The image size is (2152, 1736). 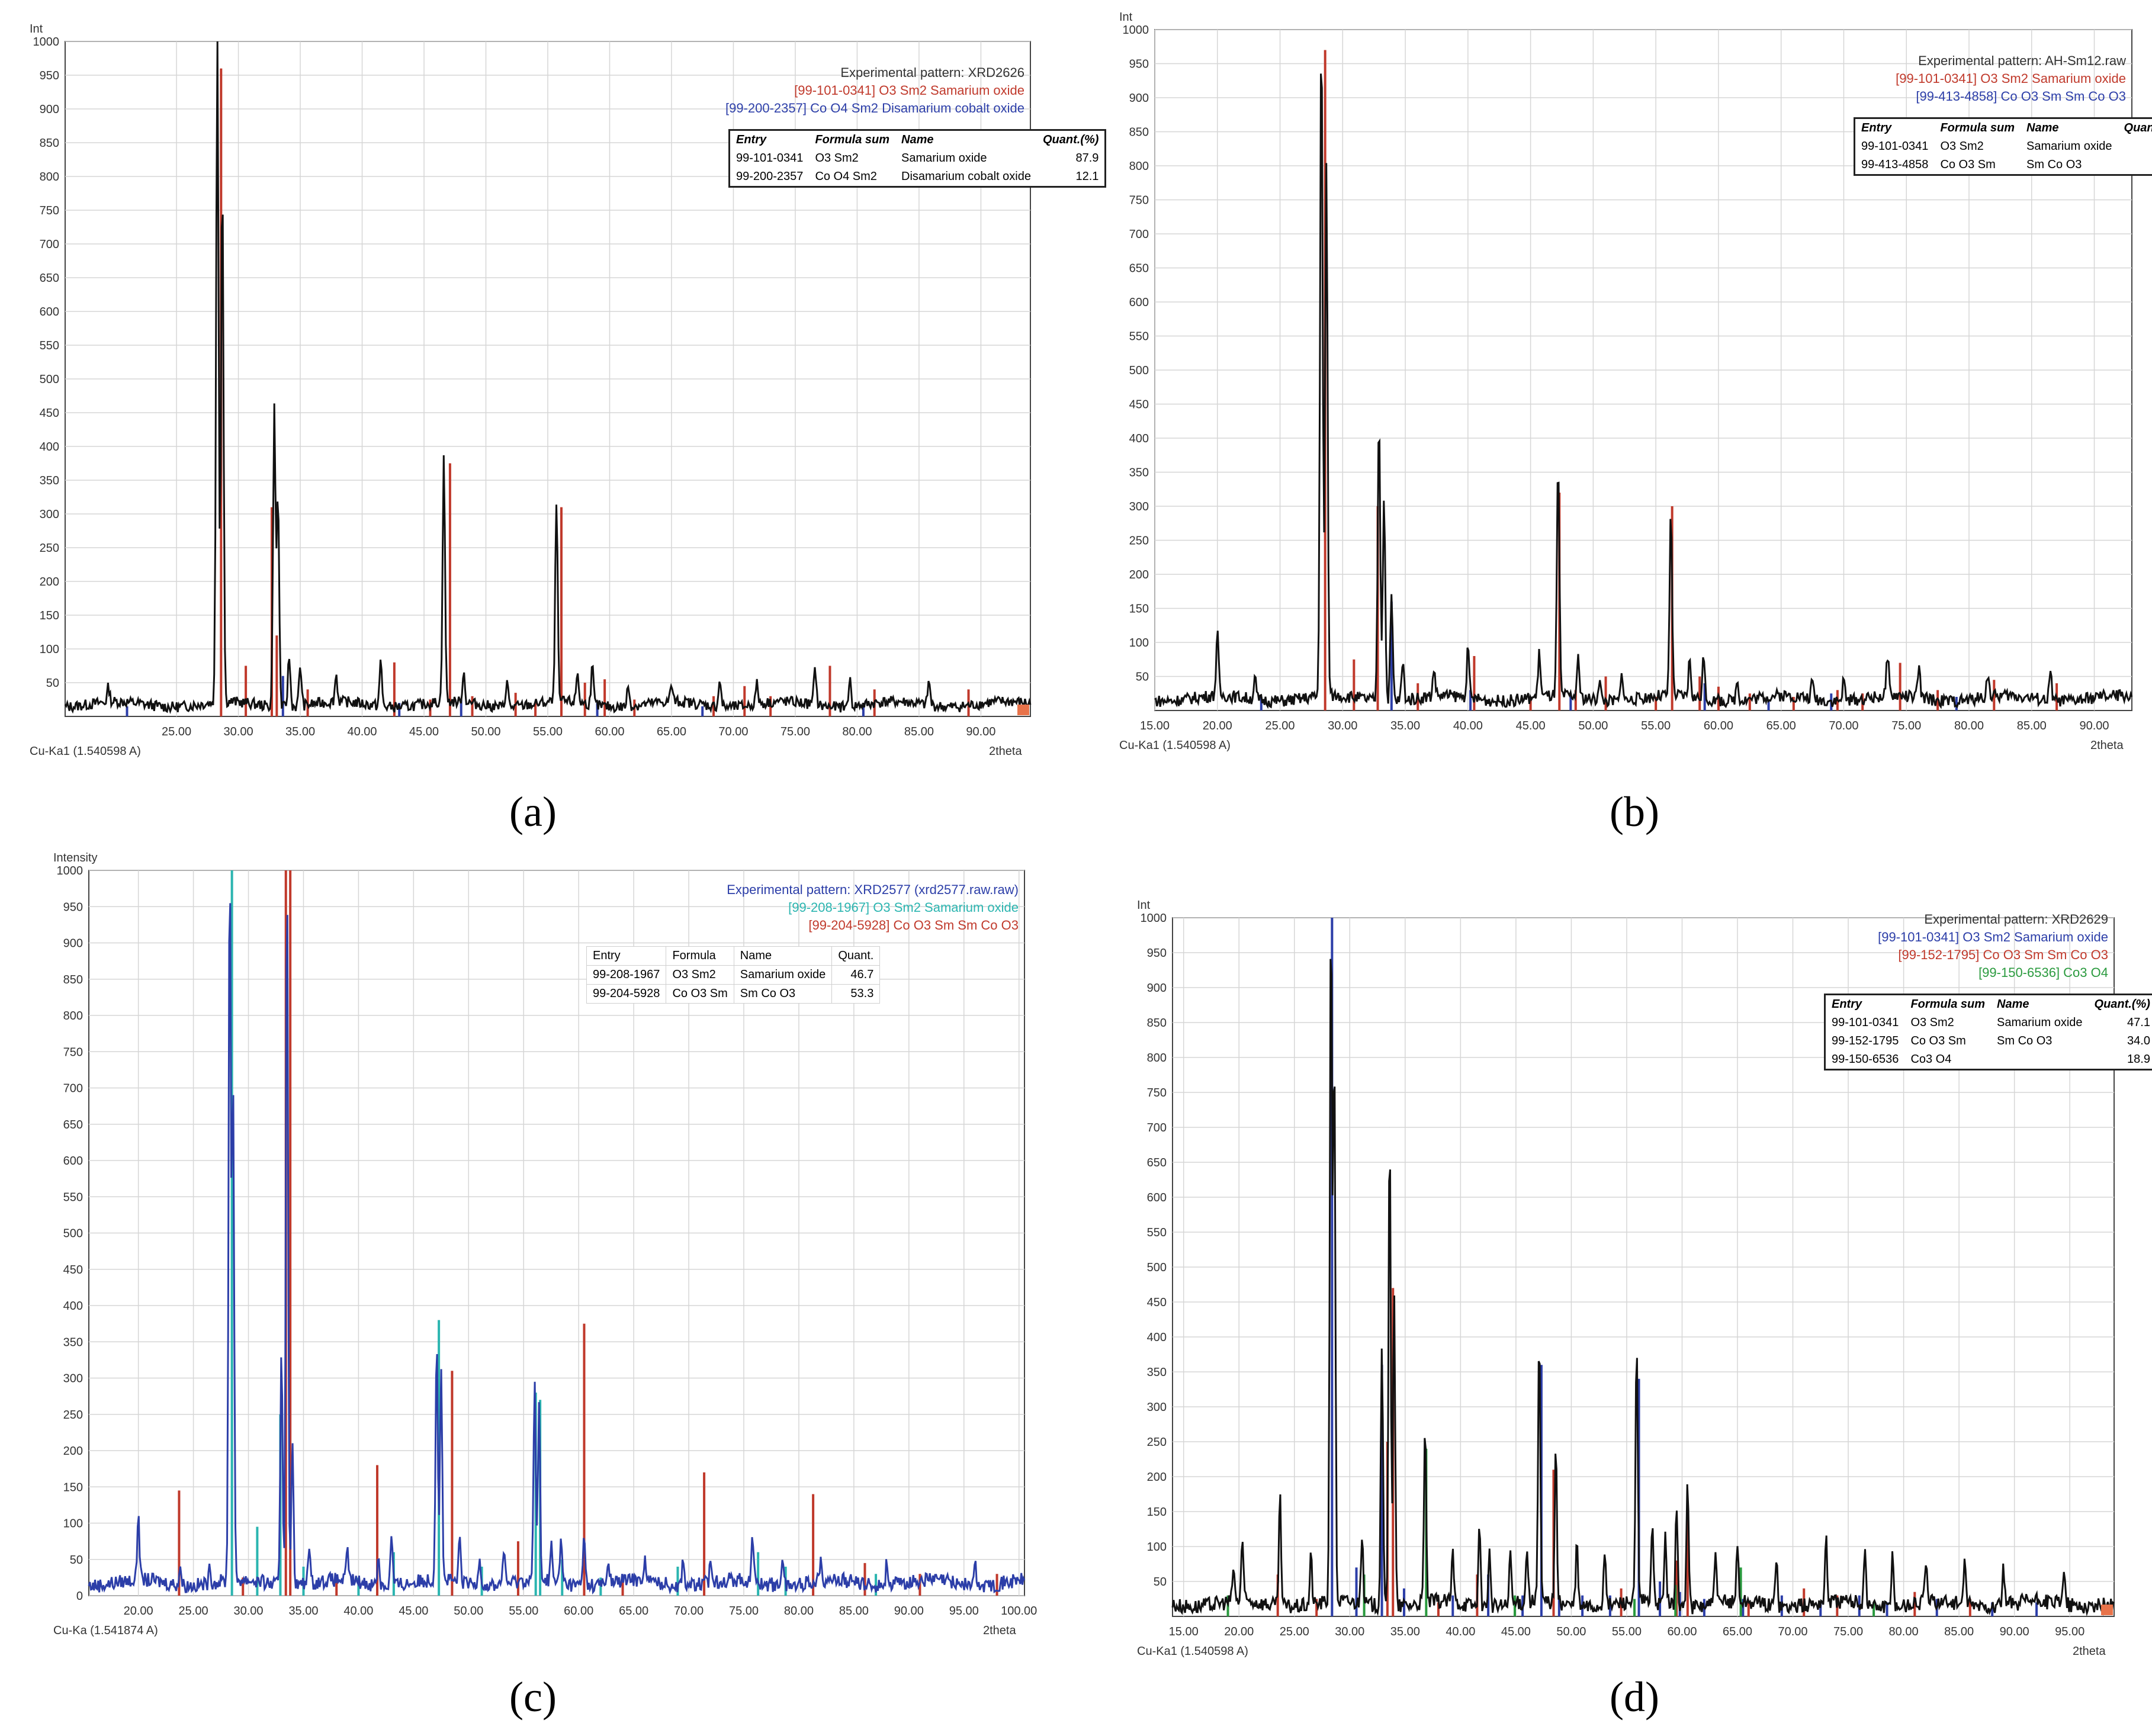 I want to click on legend-entry: [99-101-0341] O3 Sm2 Samarium oxide, so click(x=909, y=90).